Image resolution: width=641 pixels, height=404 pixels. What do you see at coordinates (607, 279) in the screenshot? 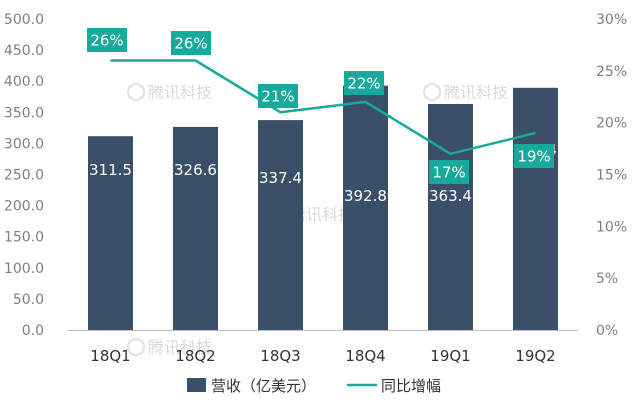
I see `y-right-tick-label: 5%` at bounding box center [607, 279].